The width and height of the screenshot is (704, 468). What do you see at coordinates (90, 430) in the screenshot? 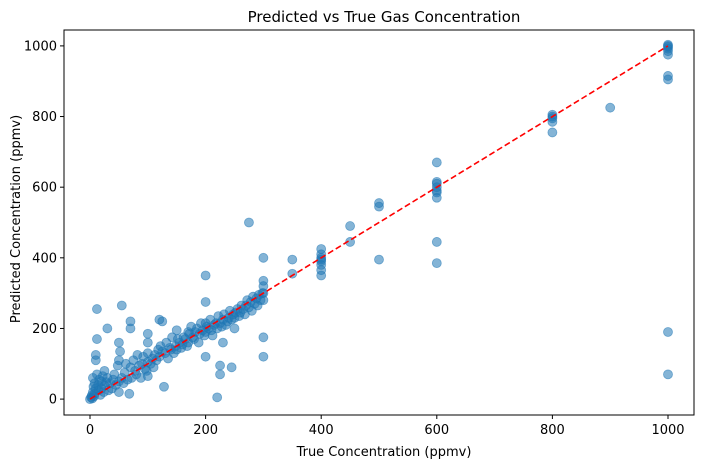
I see `x-tick-label: 0` at bounding box center [90, 430].